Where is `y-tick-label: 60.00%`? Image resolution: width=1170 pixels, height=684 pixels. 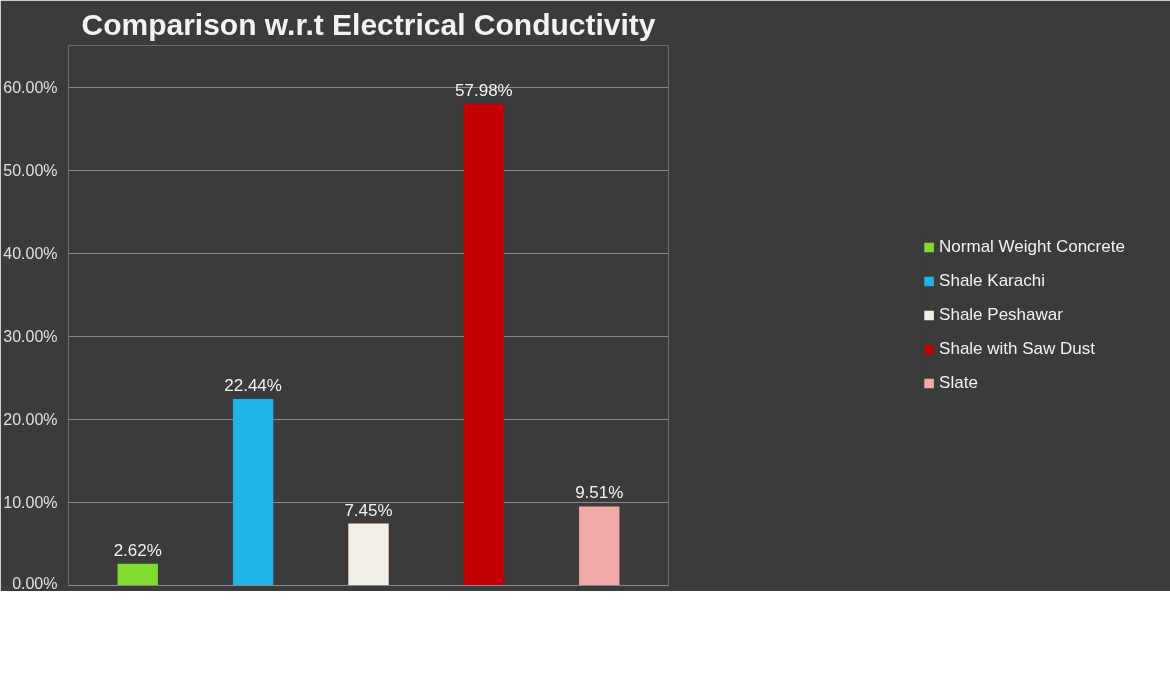
y-tick-label: 60.00% is located at coordinates (30, 87).